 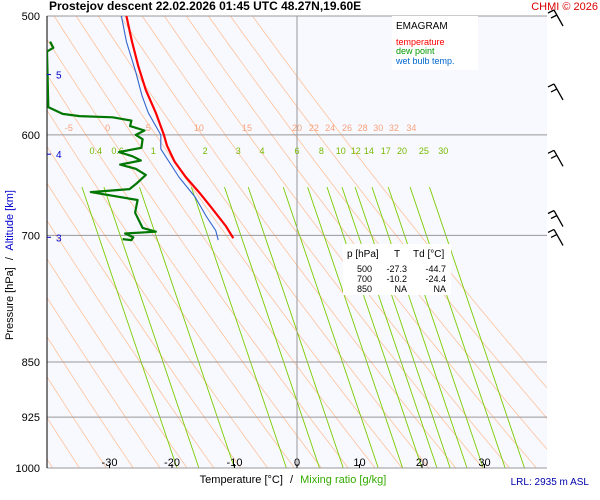 I want to click on temperature-tick-label: 10, so click(x=359, y=463).